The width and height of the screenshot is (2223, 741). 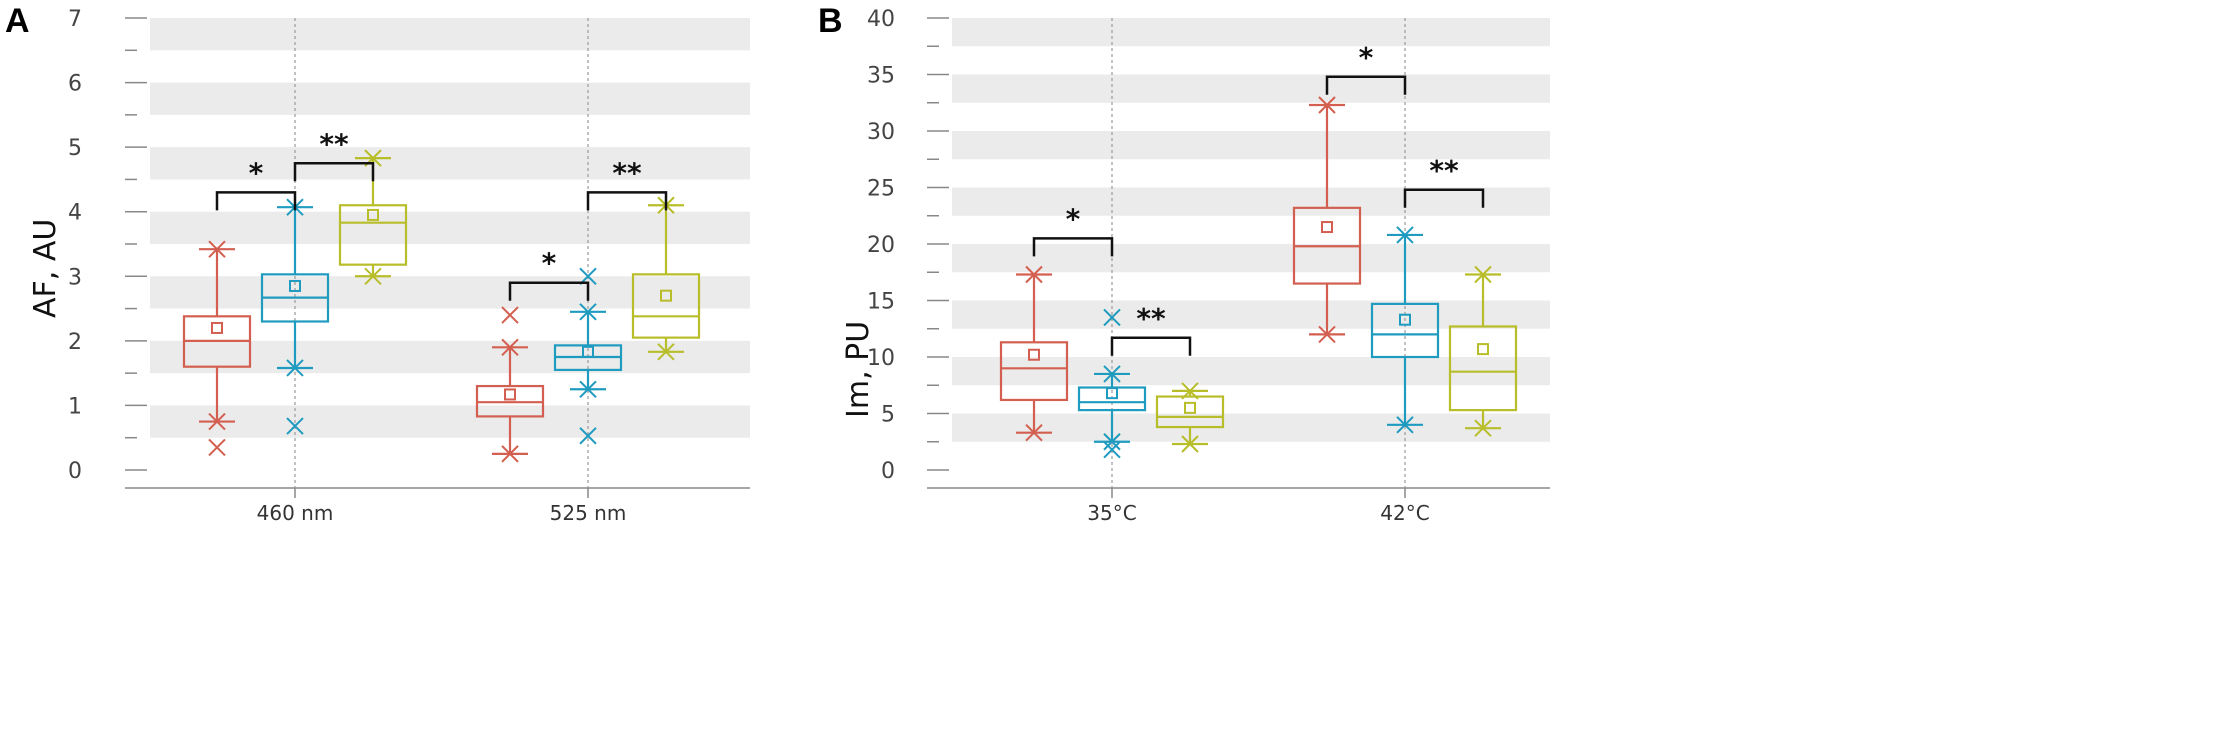 I want to click on y-tick-label: 20, so click(x=881, y=245).